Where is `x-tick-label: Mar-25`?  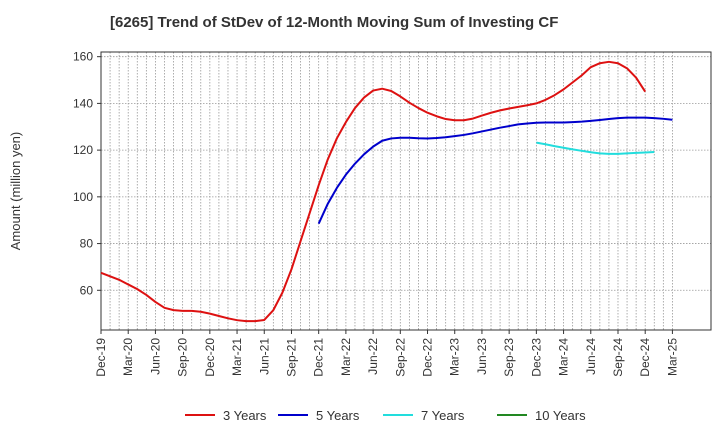
x-tick-label: Mar-25 is located at coordinates (672, 357).